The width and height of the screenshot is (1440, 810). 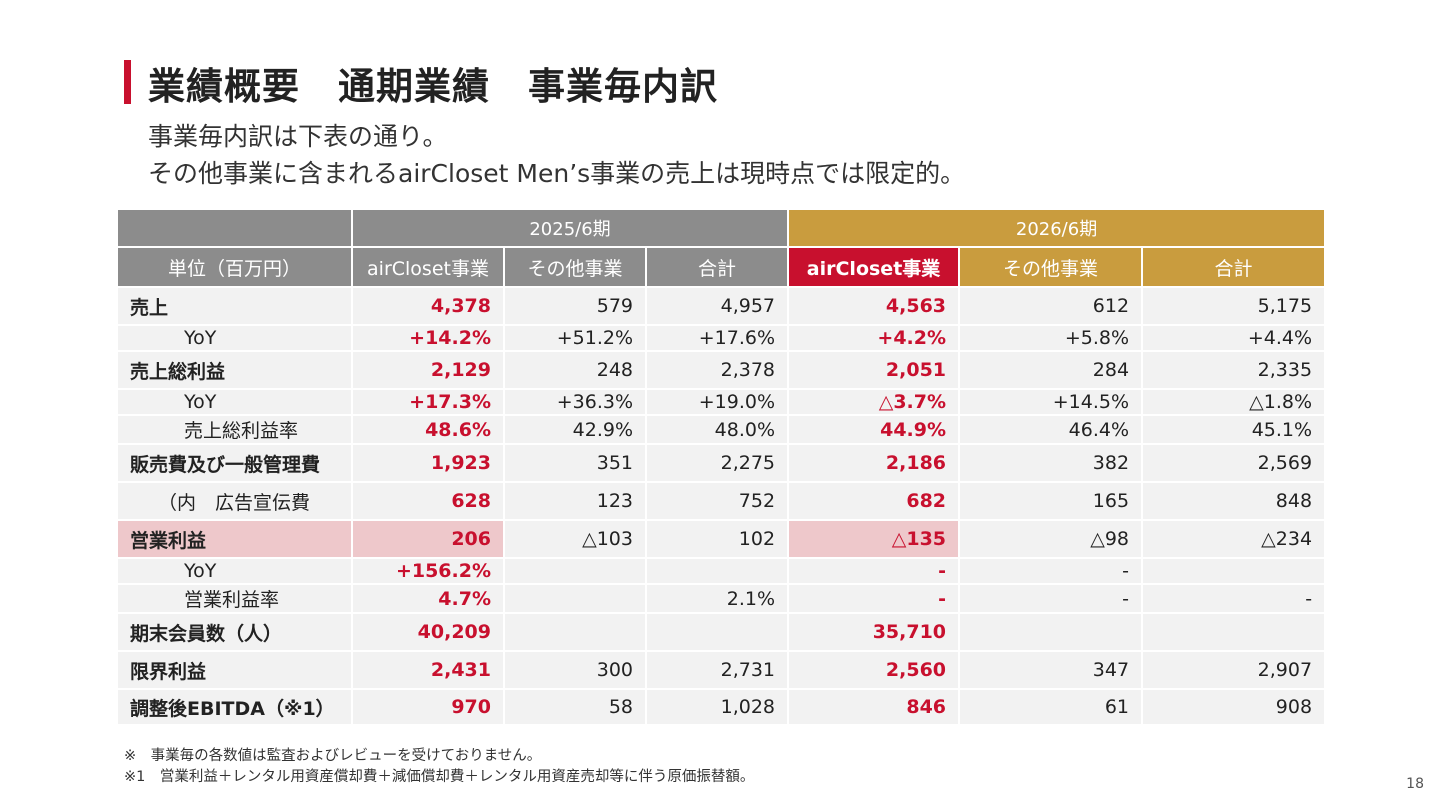 I want to click on cell-2026-total: △234, so click(x=1234, y=539).